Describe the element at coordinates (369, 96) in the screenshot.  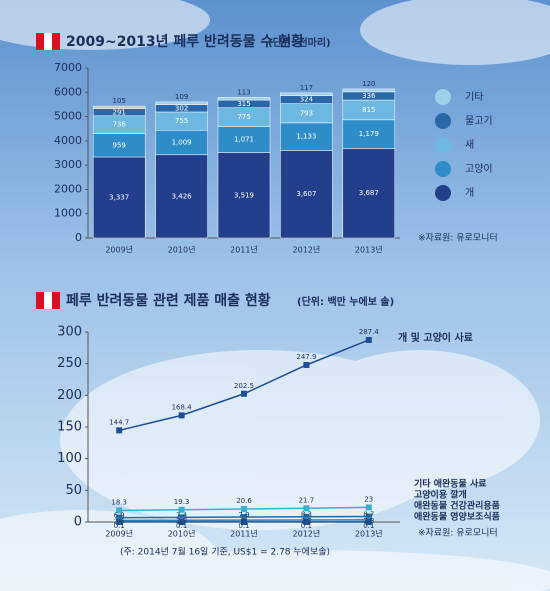
I see `value-label: 336` at that location.